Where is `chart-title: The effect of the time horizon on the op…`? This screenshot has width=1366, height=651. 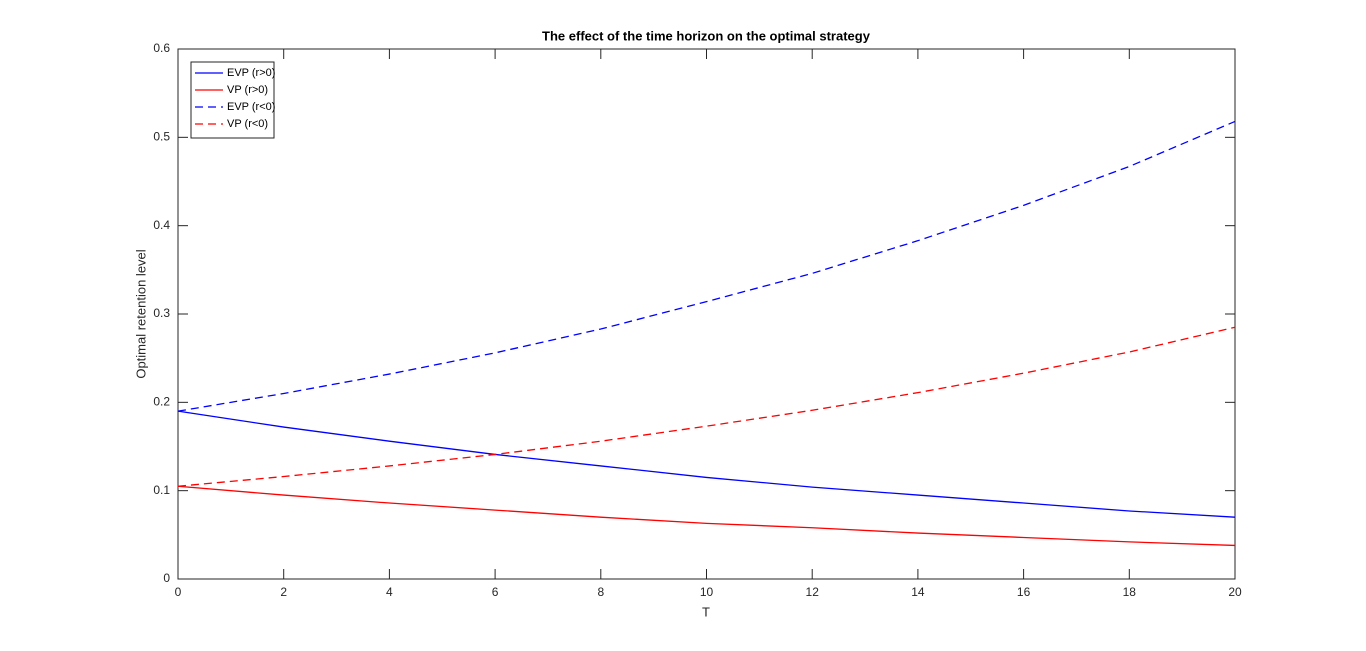
chart-title: The effect of the time horizon on the op… is located at coordinates (706, 35).